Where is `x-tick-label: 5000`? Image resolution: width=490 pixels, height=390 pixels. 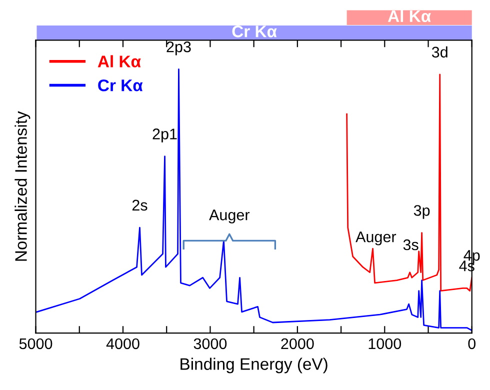 x-tick-label: 5000 is located at coordinates (35, 344).